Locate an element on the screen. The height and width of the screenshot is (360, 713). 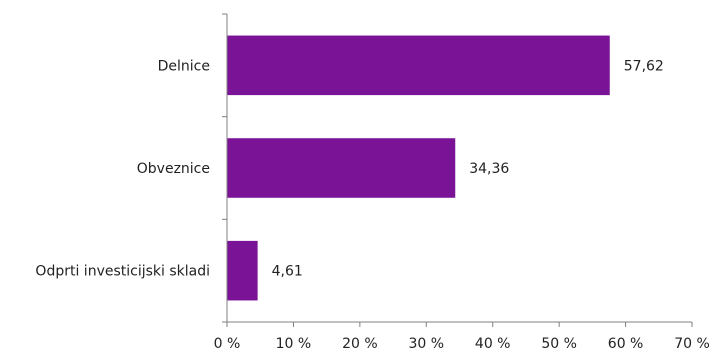
category-label: Delnice is located at coordinates (184, 66).